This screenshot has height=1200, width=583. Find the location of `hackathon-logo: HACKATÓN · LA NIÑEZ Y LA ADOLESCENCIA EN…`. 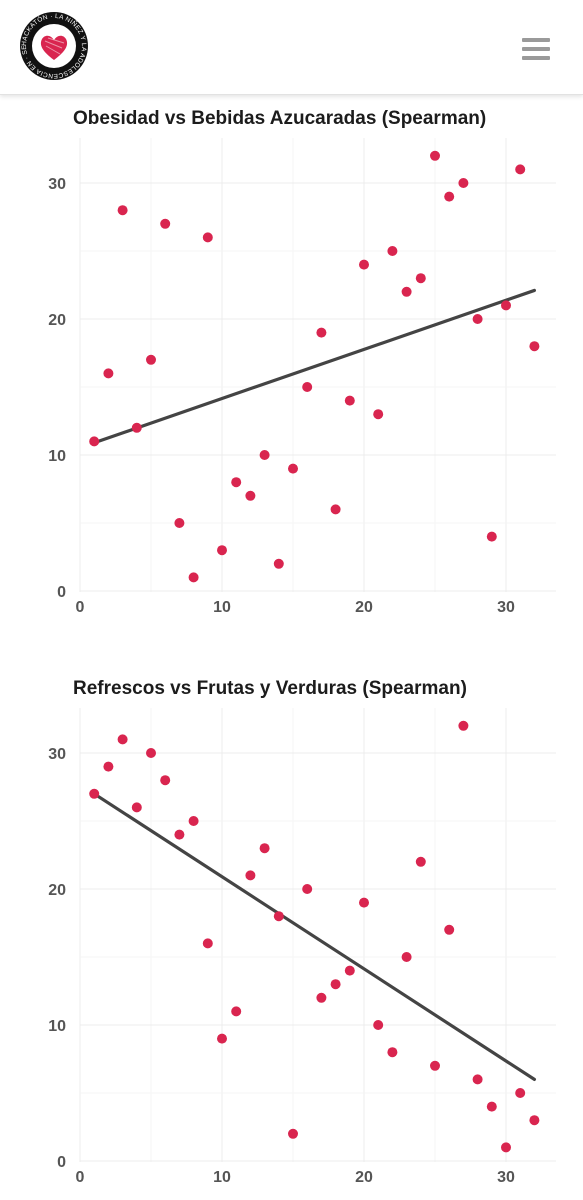

hackathon-logo: HACKATÓN · LA NIÑEZ Y LA ADOLESCENCIA EN… is located at coordinates (53, 43).